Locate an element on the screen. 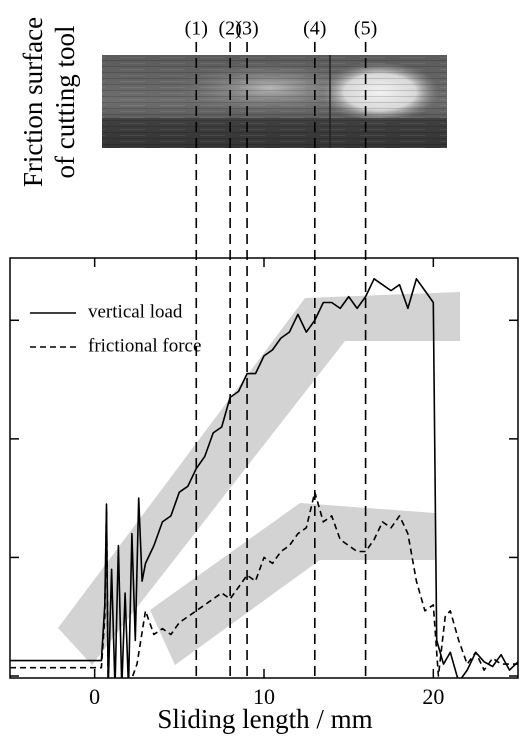 The height and width of the screenshot is (741, 520). marker-label: (1) is located at coordinates (196, 29).